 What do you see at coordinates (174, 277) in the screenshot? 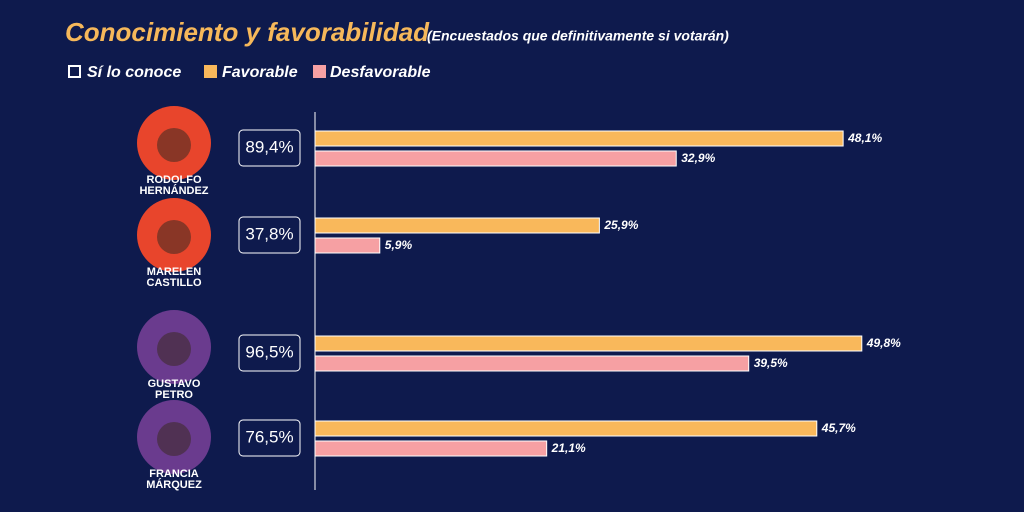
I see `candidate-name: MARELEN CASTILLO` at bounding box center [174, 277].